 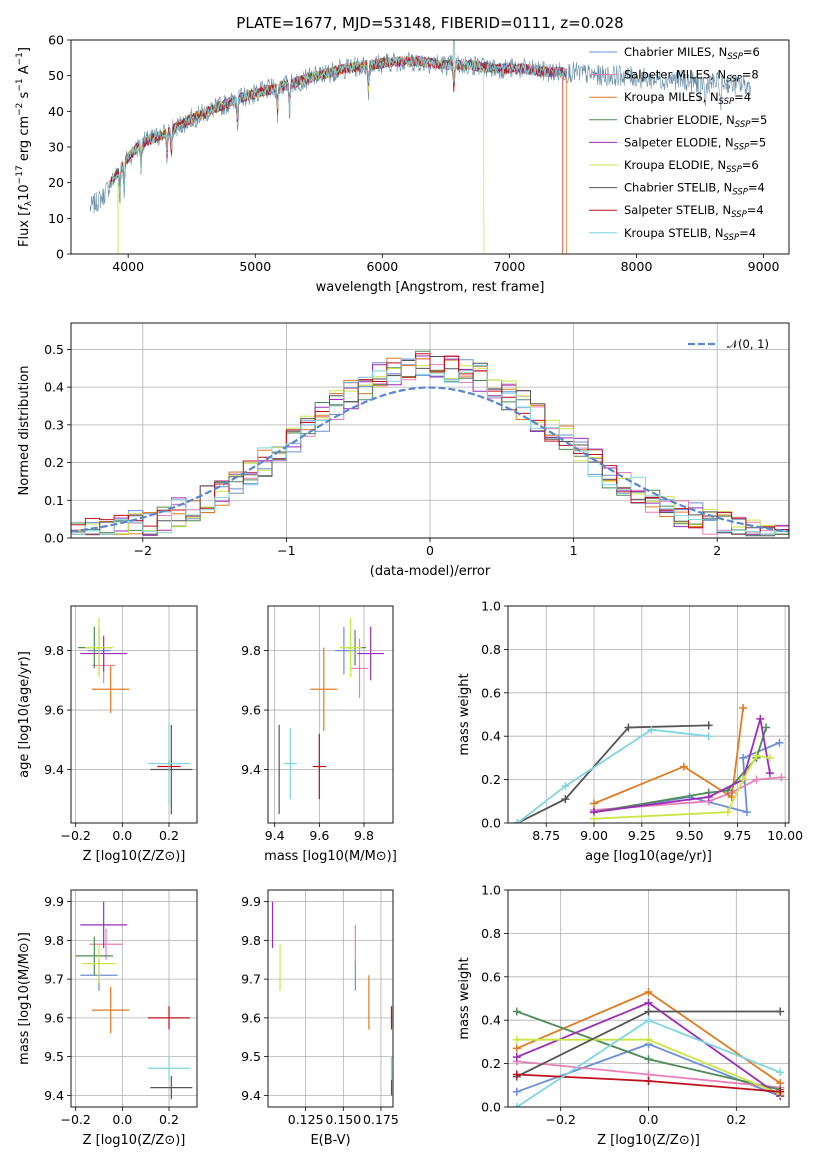 What do you see at coordinates (690, 835) in the screenshot?
I see `x-tick-label: 9.50` at bounding box center [690, 835].